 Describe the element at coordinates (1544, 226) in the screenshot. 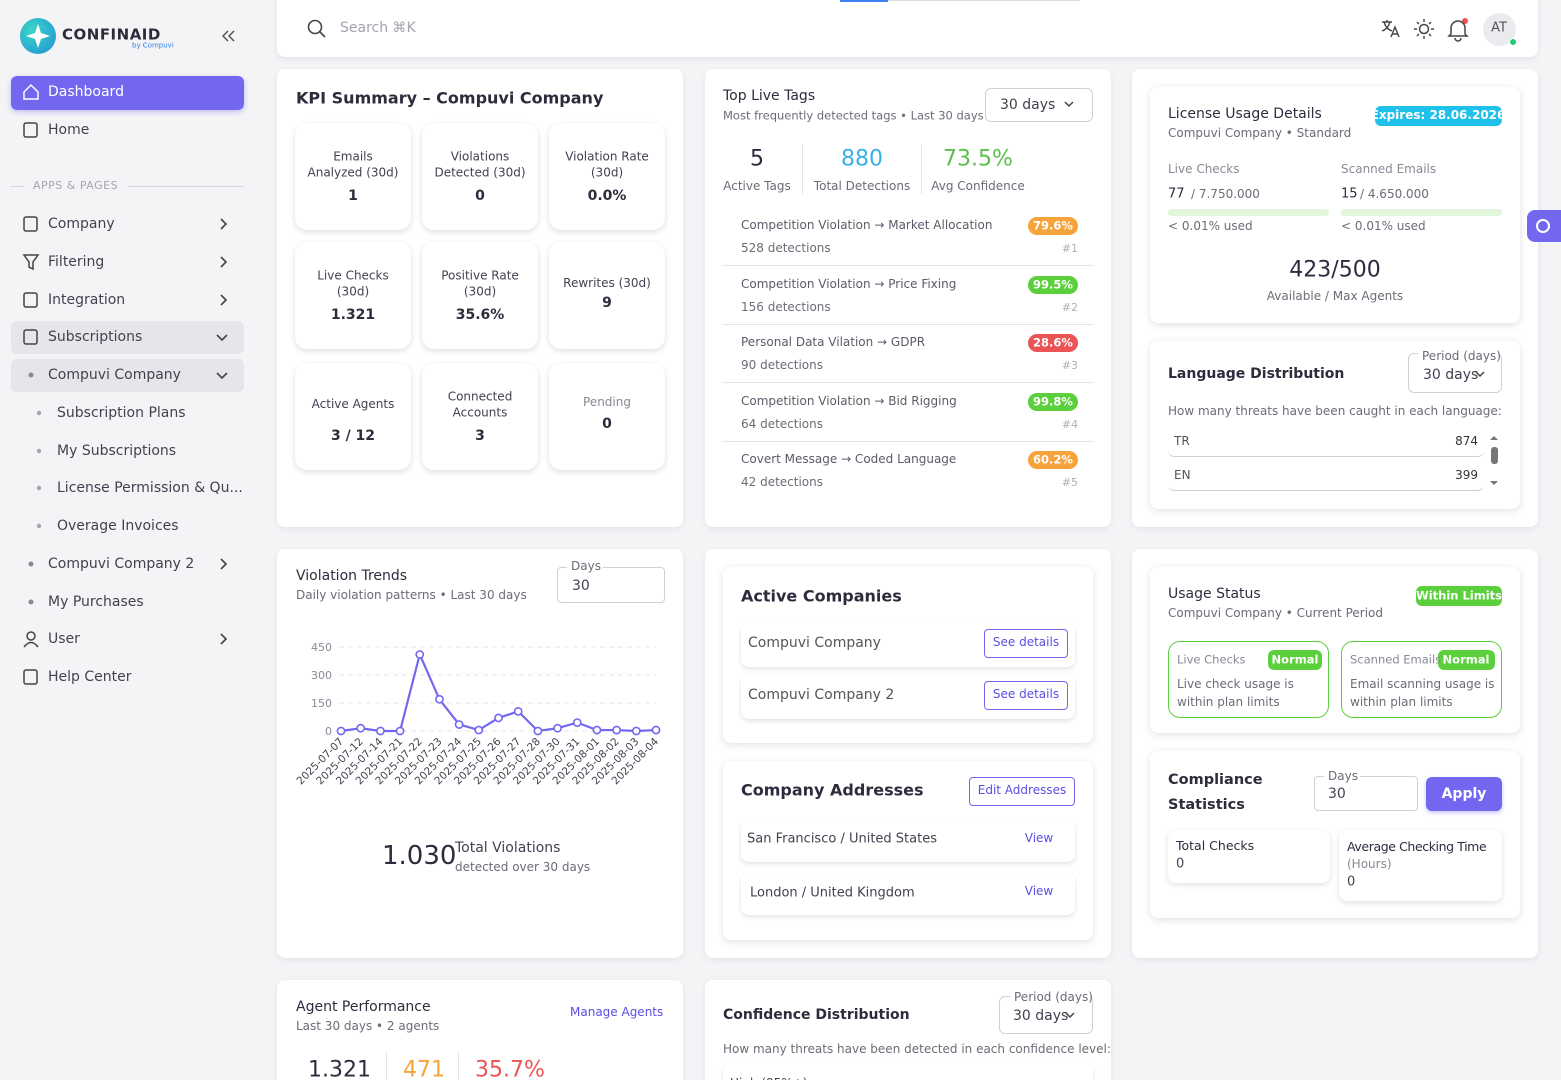

I see `settings-button` at that location.